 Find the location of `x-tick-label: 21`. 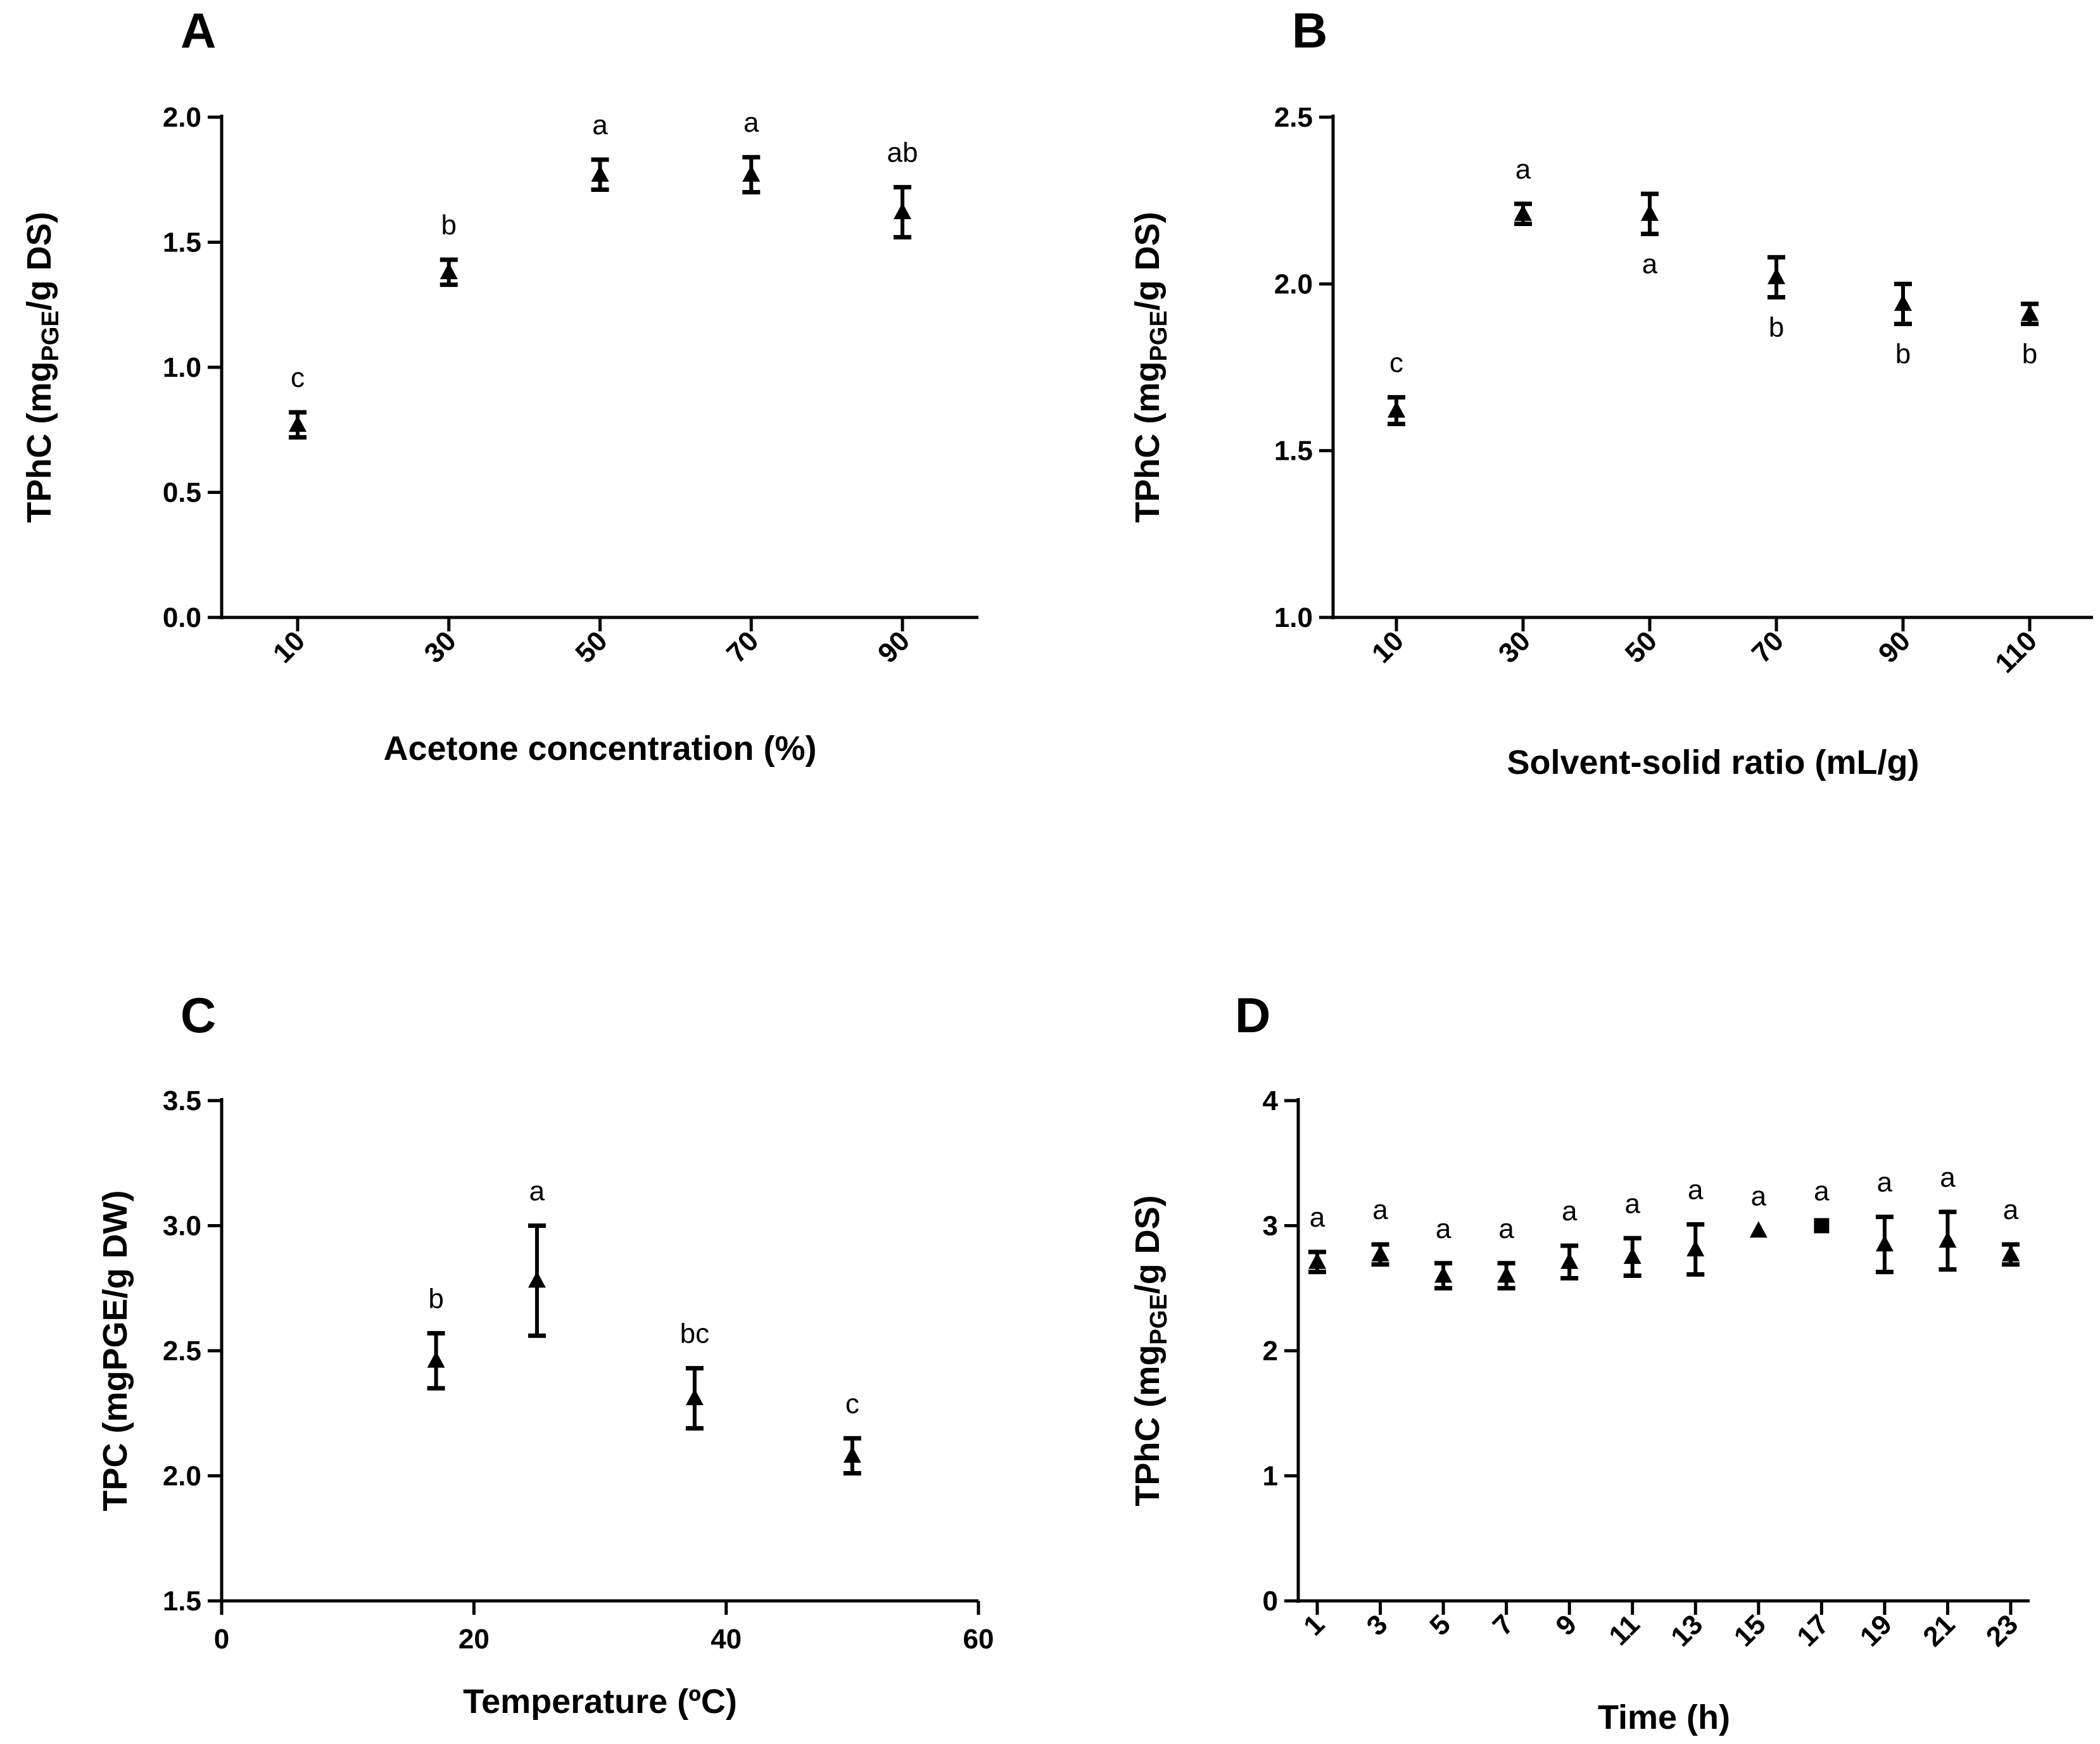

x-tick-label: 21 is located at coordinates (1939, 1630).